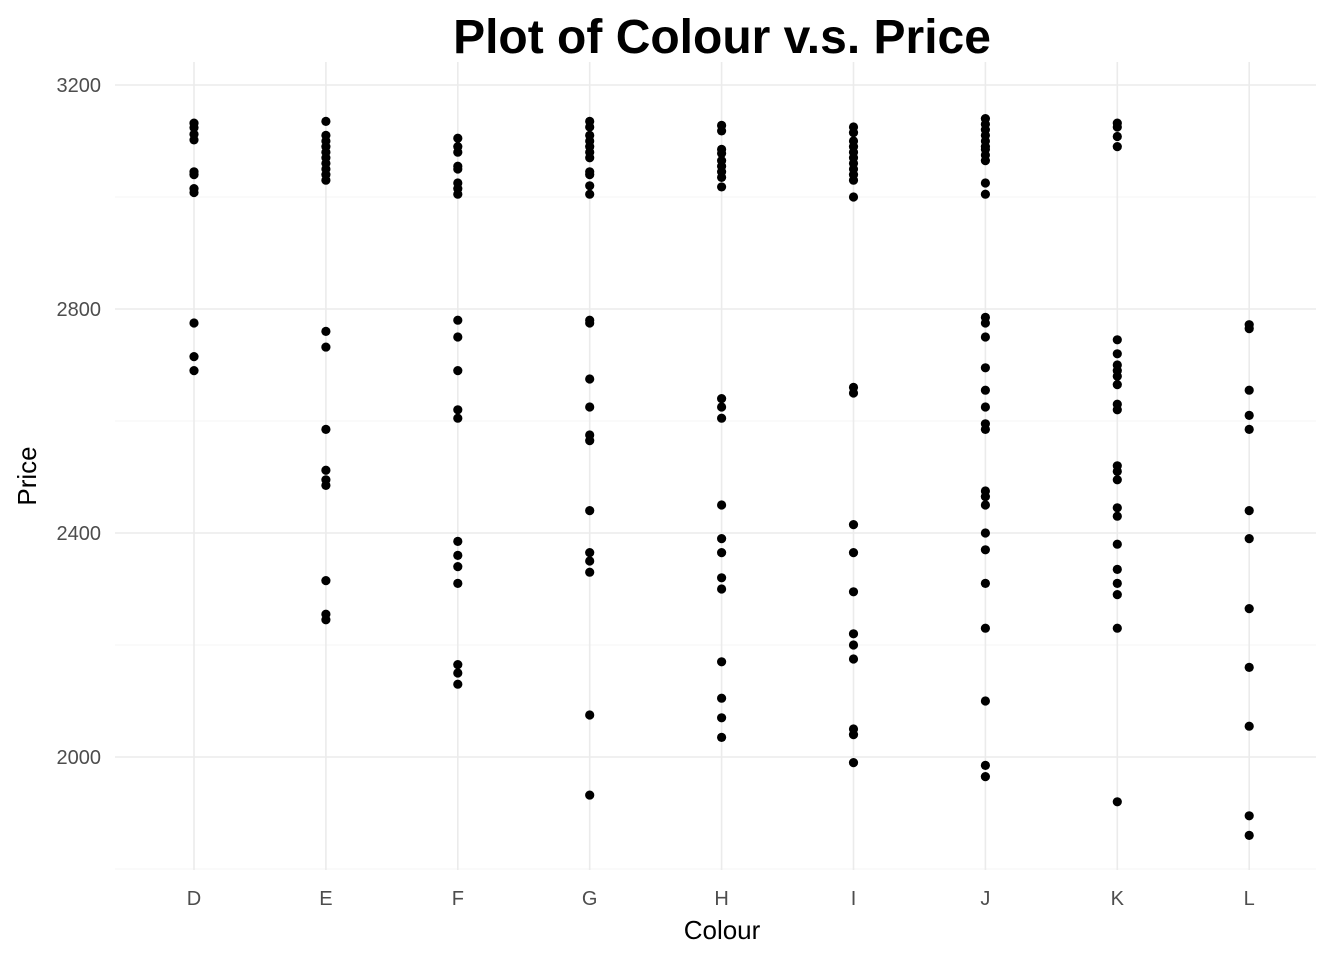 This screenshot has height=960, width=1344. Describe the element at coordinates (985, 899) in the screenshot. I see `x-tick-label: J` at that location.